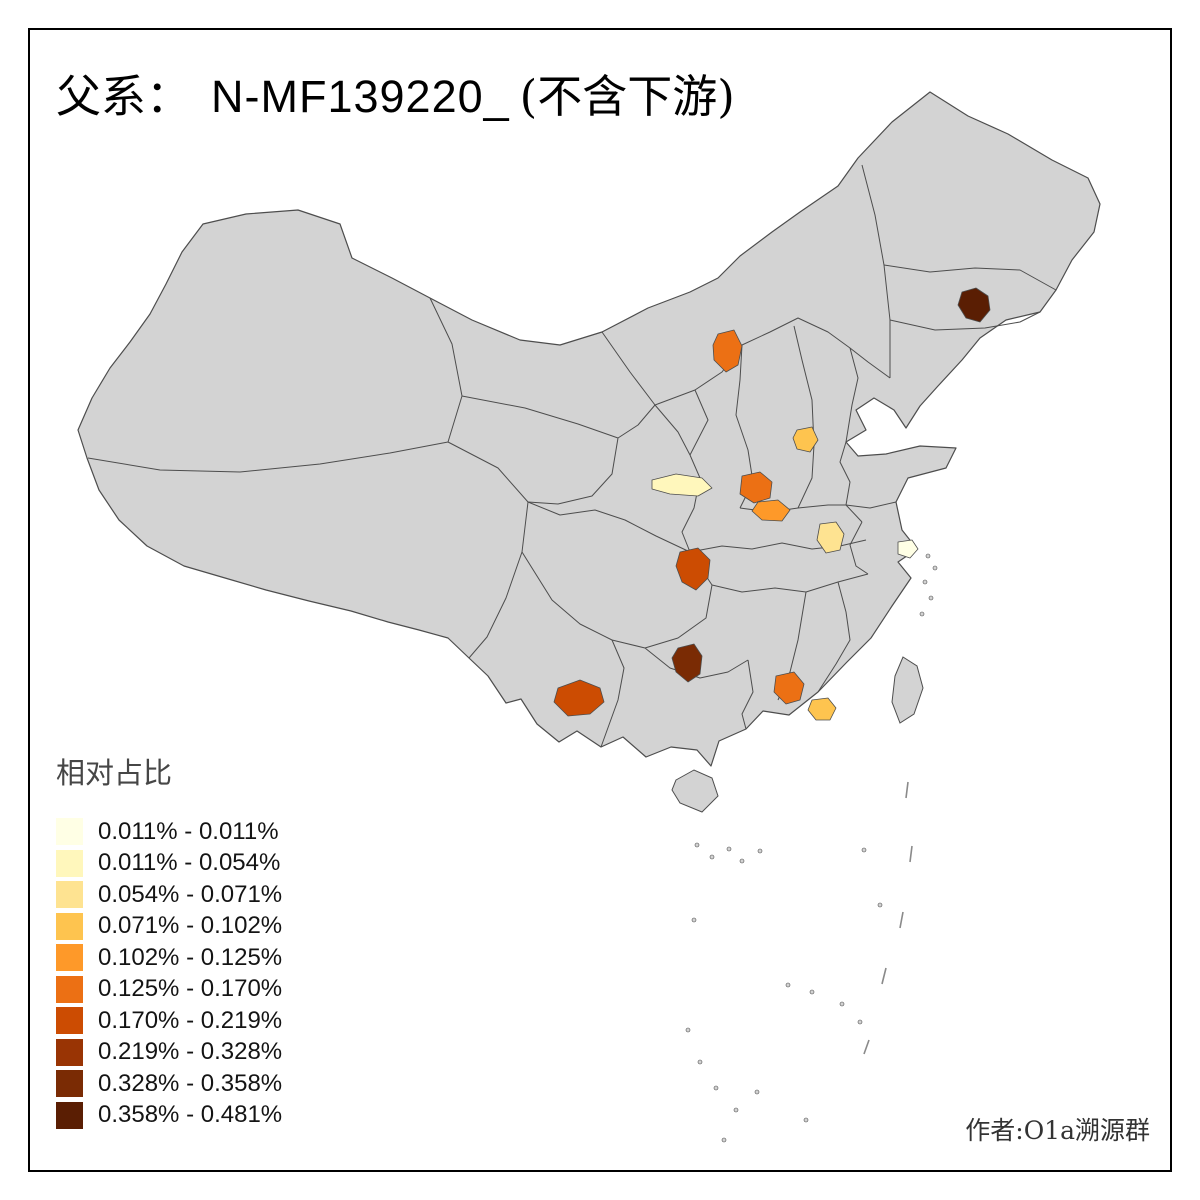 The image size is (1200, 1200). I want to click on legend-row: 0.358% - 0.481%, so click(169, 1116).